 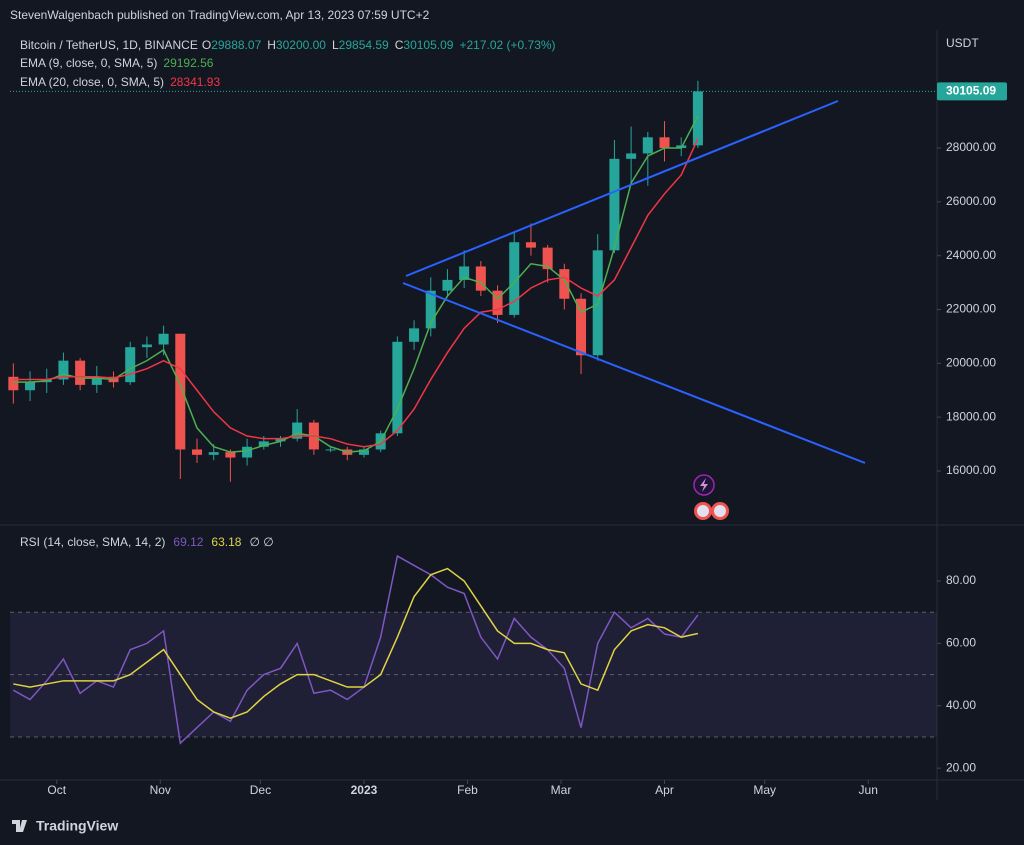 I want to click on x-tick-label: May, so click(x=764, y=790).